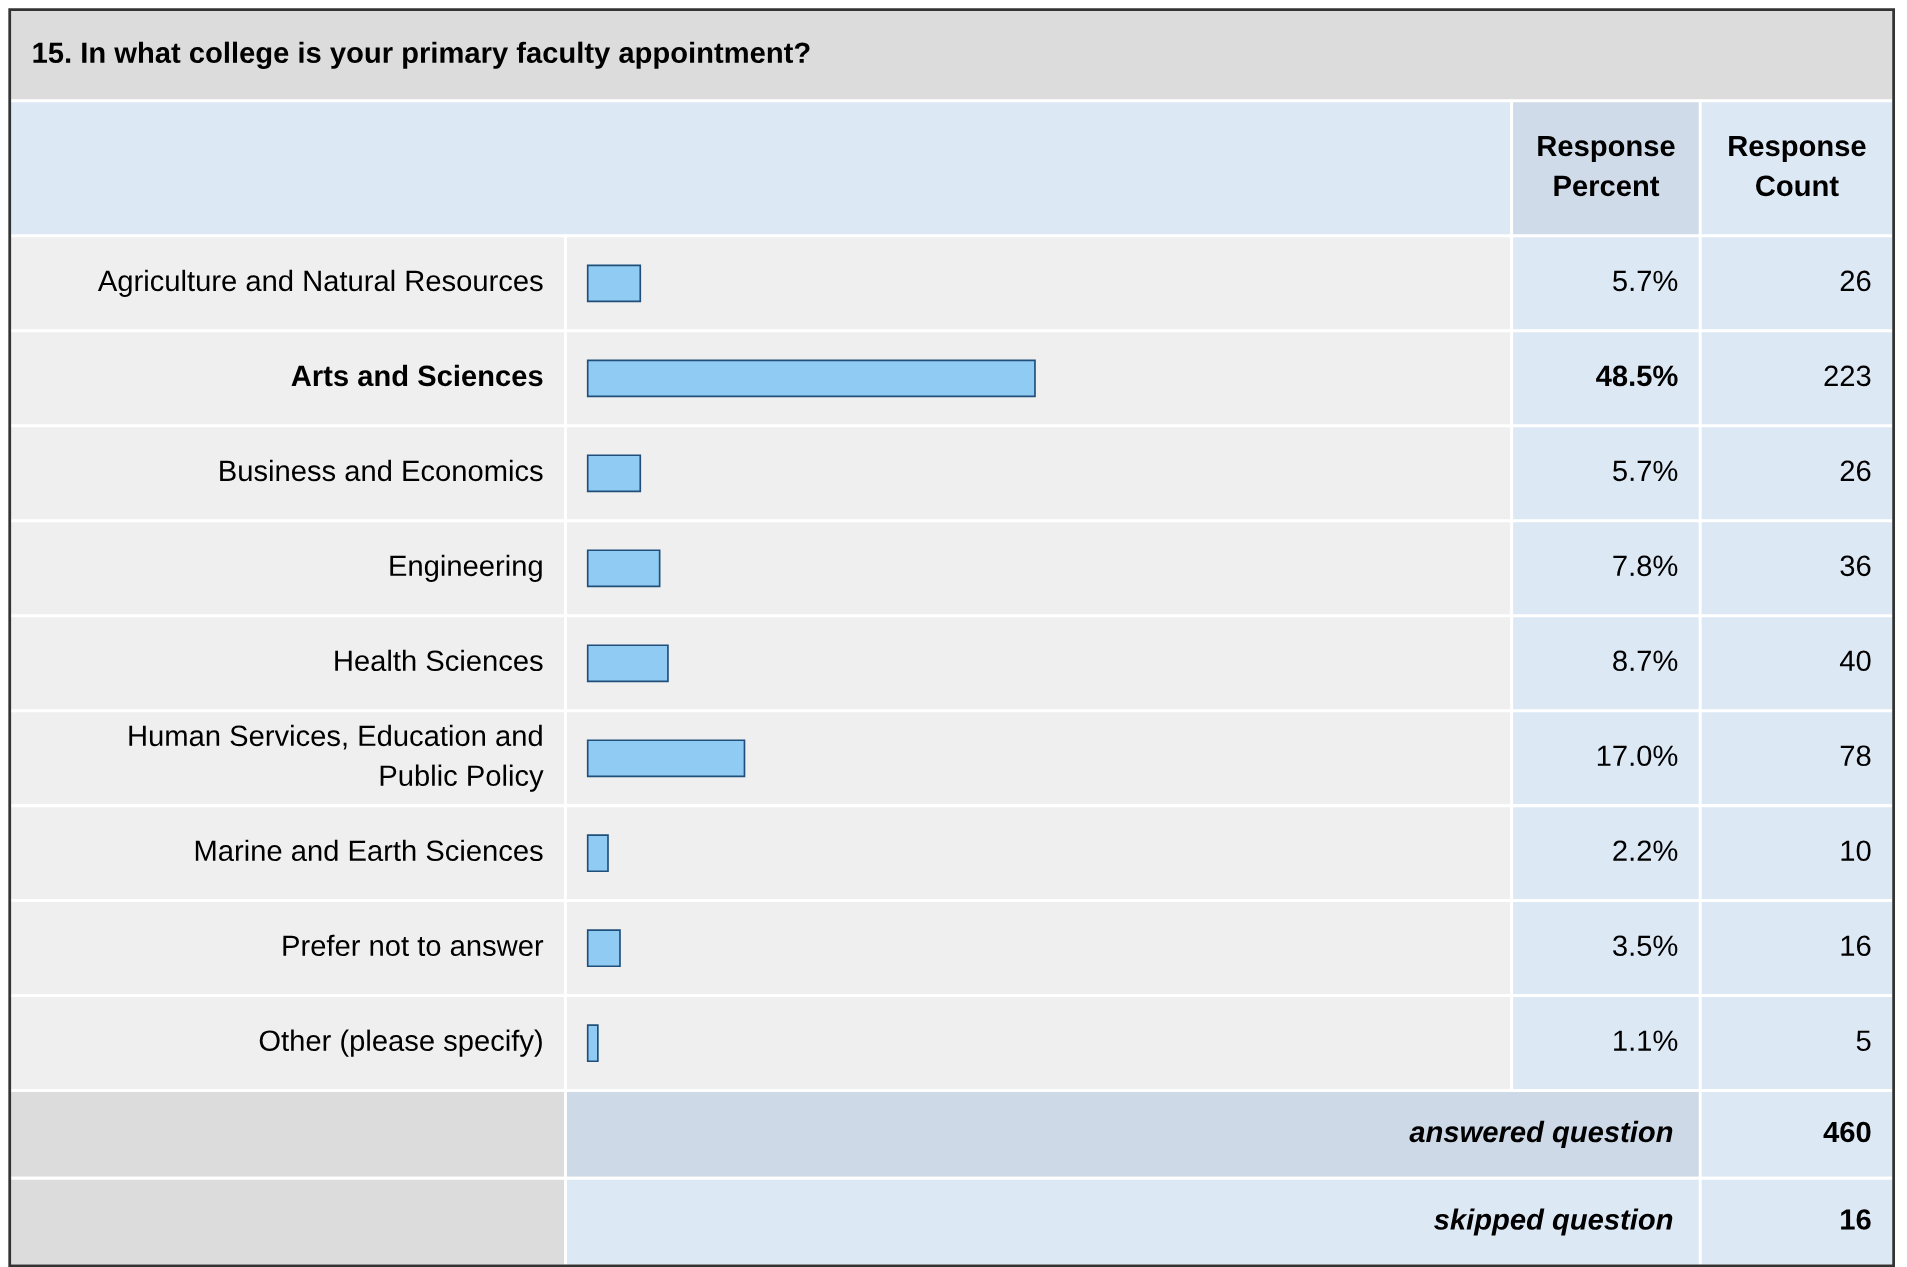 The height and width of the screenshot is (1267, 1907). What do you see at coordinates (381, 470) in the screenshot?
I see `y-tick-label: Business and Economics` at bounding box center [381, 470].